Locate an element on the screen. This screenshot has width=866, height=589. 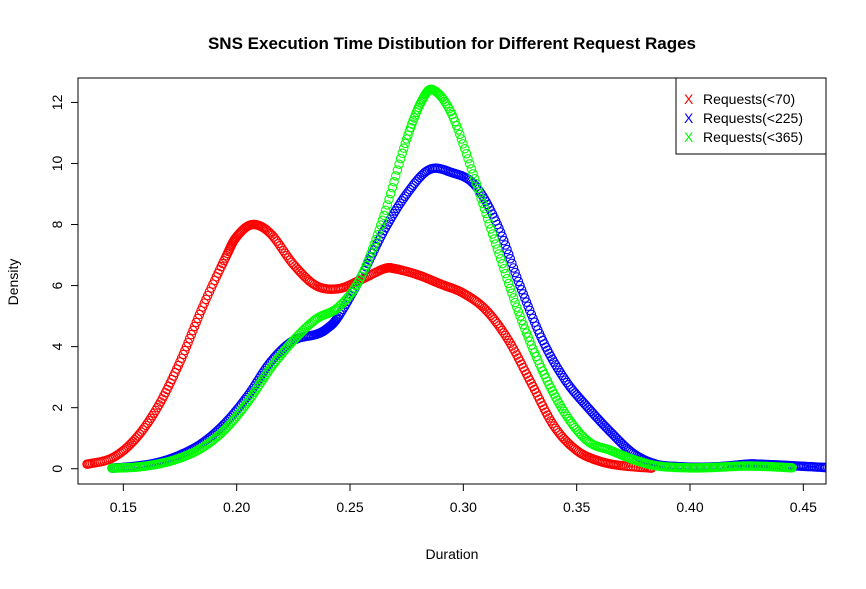
legend-label: Requests(<225) is located at coordinates (753, 118).